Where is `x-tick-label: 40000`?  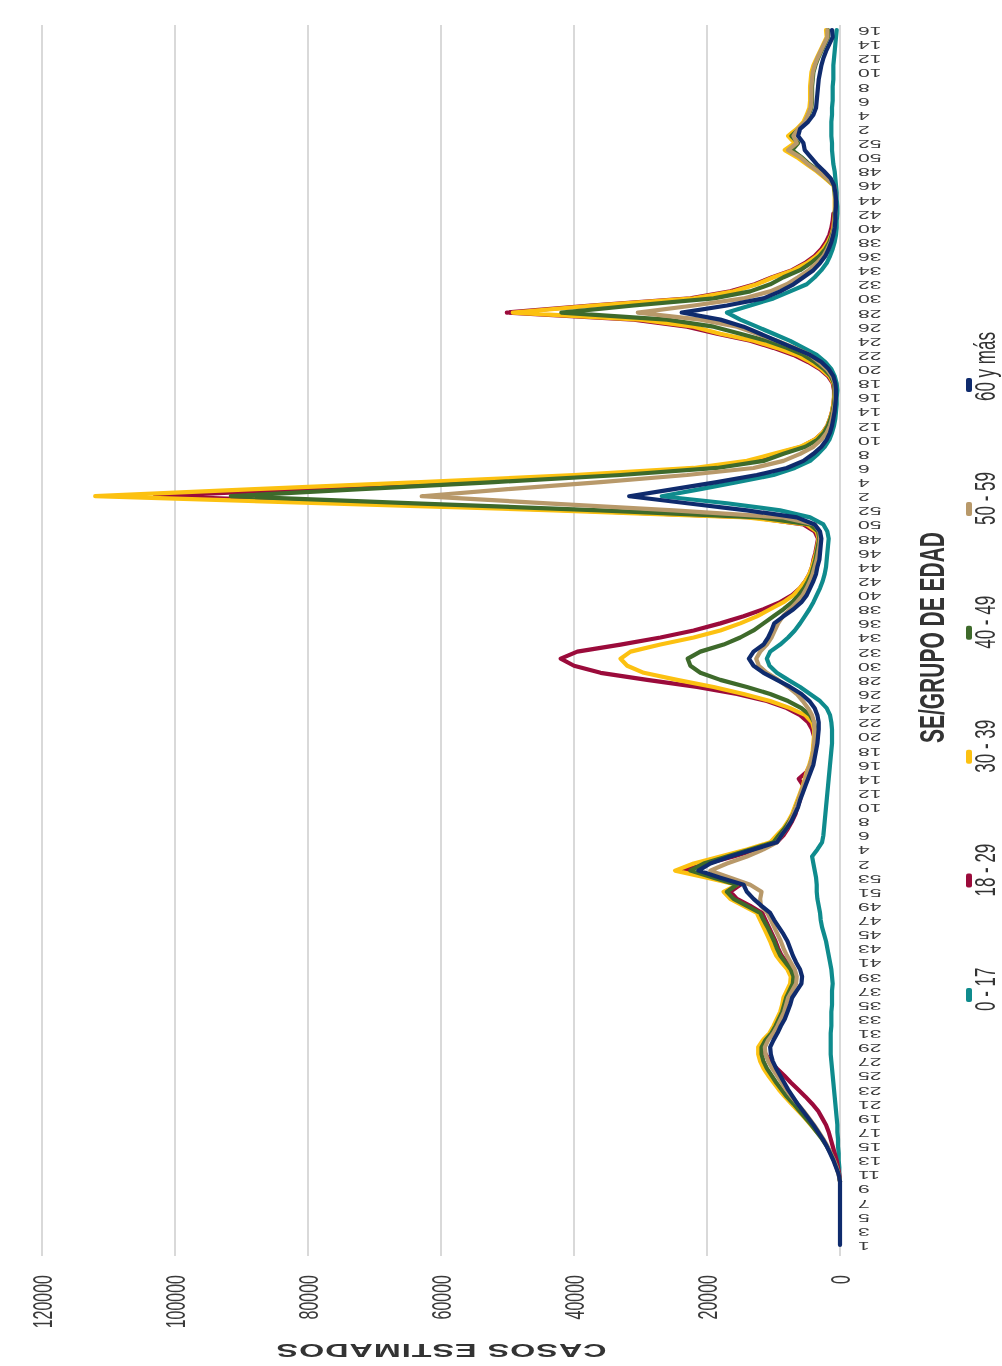 x-tick-label: 40000 is located at coordinates (574, 1297).